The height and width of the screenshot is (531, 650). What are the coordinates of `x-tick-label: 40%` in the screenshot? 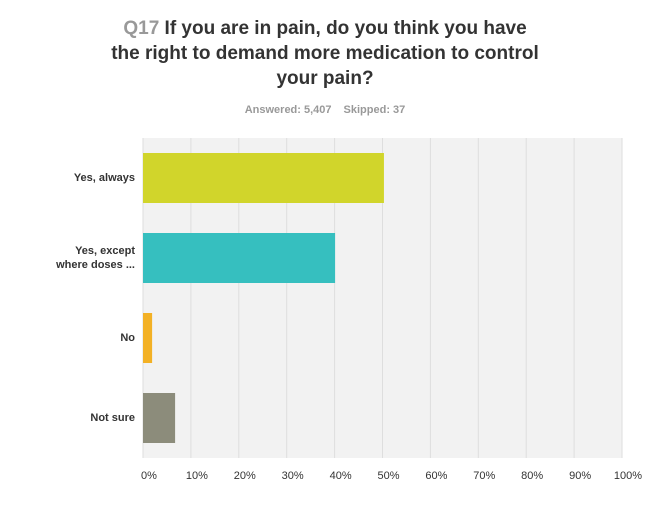 It's located at (341, 476).